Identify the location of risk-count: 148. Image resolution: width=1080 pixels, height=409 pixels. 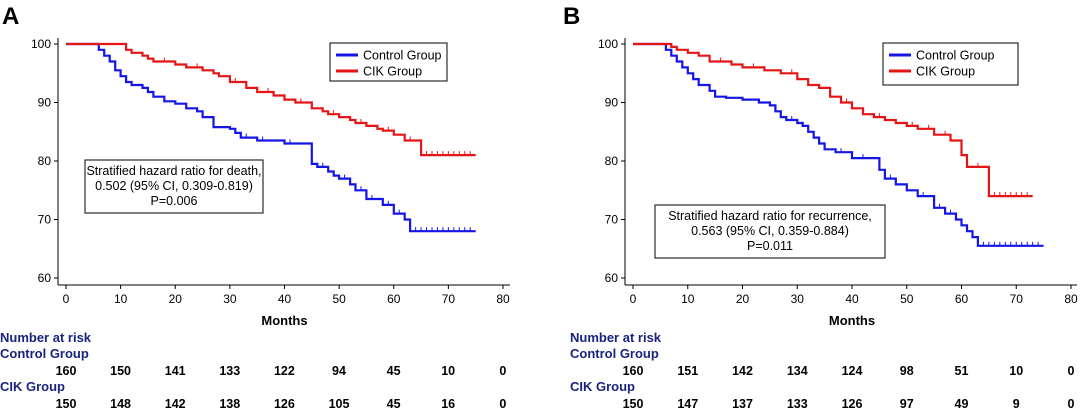
(120, 403).